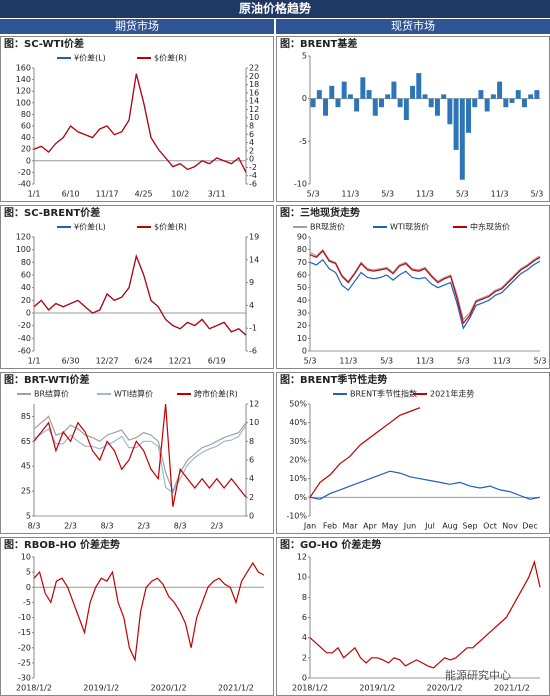 This screenshot has height=696, width=550. I want to click on y-tick-label: 4, so click(304, 637).